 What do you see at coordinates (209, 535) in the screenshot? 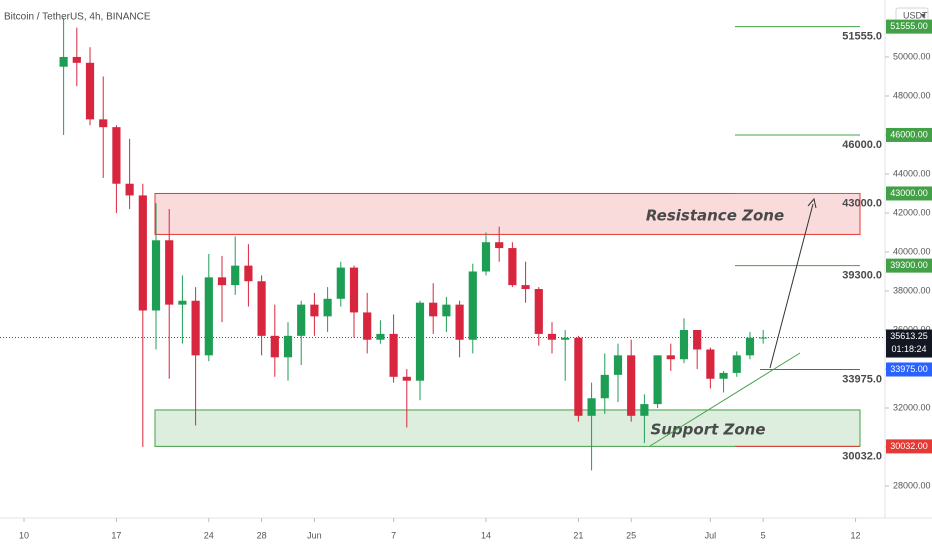
I see `x-tick-label: 24` at bounding box center [209, 535].